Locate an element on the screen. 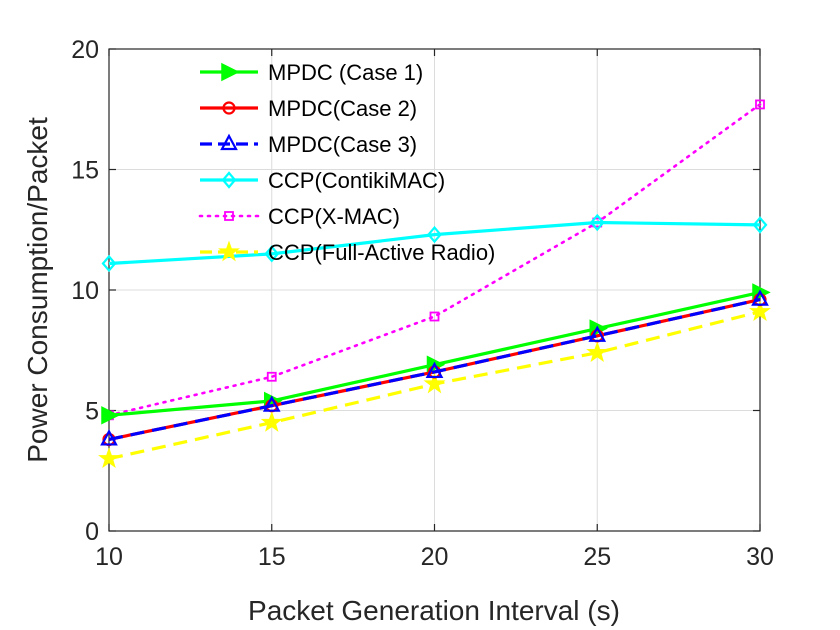 The height and width of the screenshot is (630, 840). y-axis-title: Power Consumption/Packet is located at coordinates (37, 290).